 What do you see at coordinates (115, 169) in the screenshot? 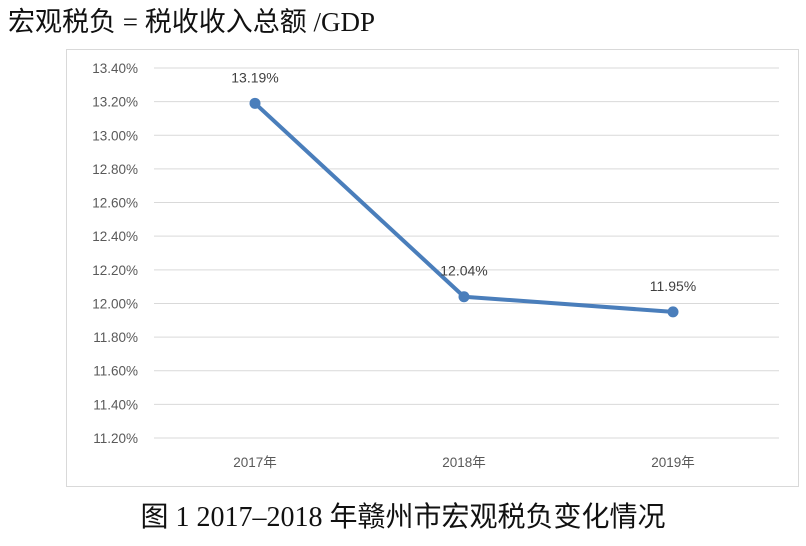
I see `y-tick-label: 12.80%` at bounding box center [115, 169].